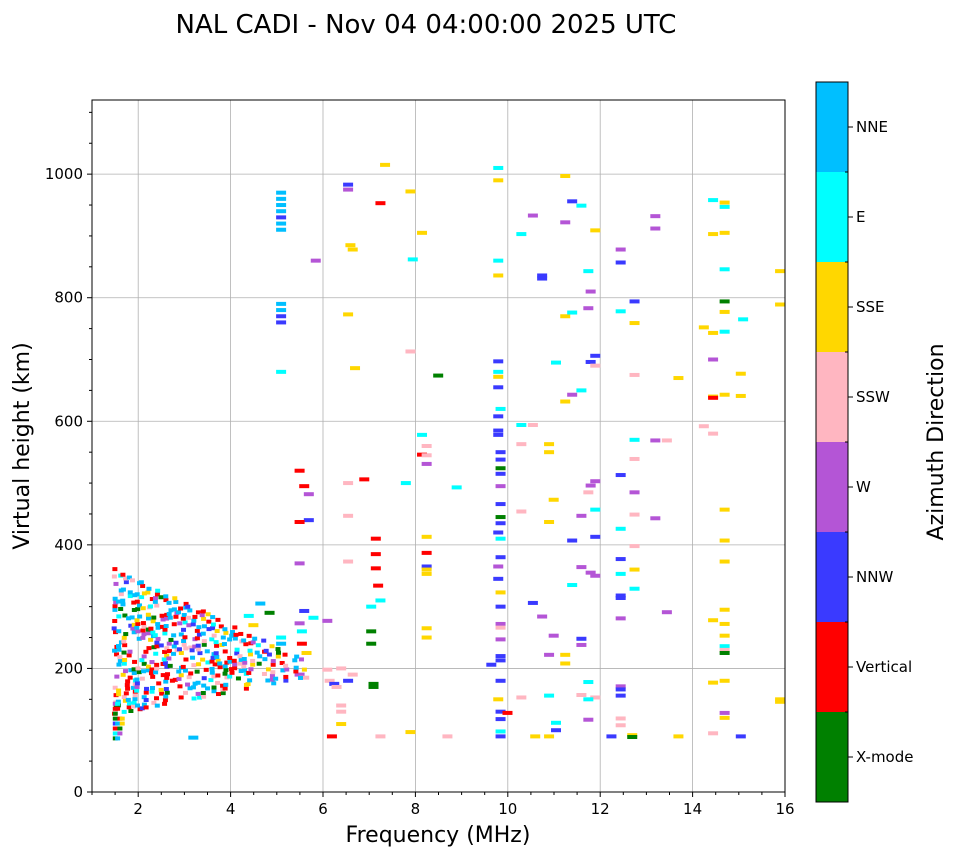 The height and width of the screenshot is (857, 958). Describe the element at coordinates (416, 809) in the screenshot. I see `x-tick-label: 8` at that location.